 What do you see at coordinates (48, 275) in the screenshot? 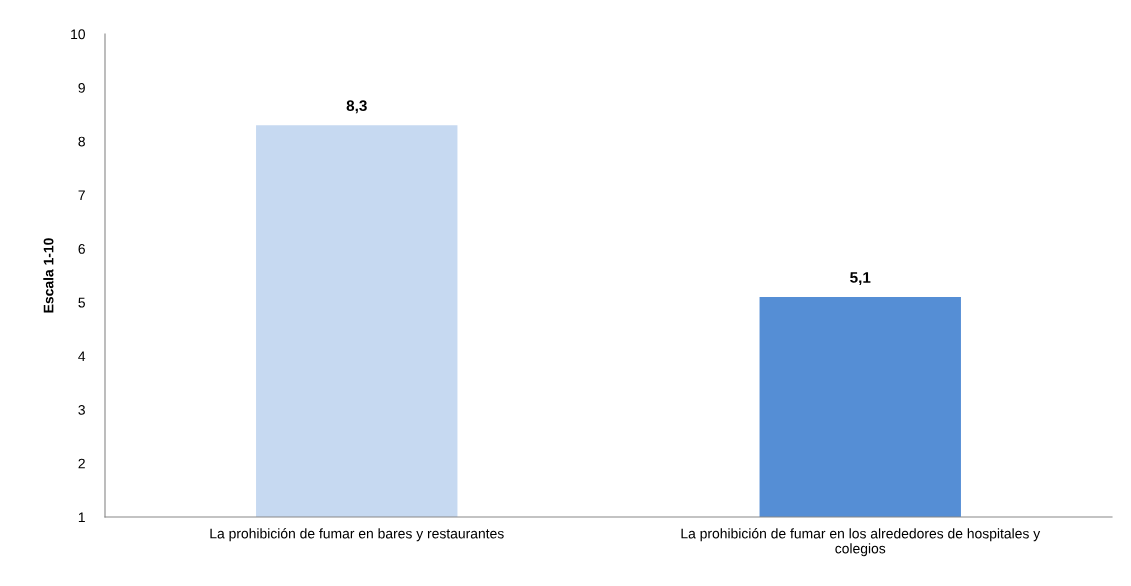
I see `y-axis-title: Escala 1-10` at bounding box center [48, 275].